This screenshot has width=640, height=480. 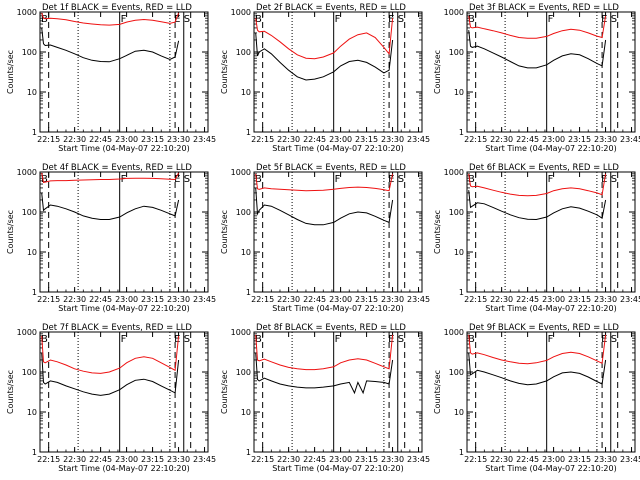 What do you see at coordinates (544, 328) in the screenshot?
I see `chart-title: Det 9f BLACK = Events, RED = LLD` at bounding box center [544, 328].